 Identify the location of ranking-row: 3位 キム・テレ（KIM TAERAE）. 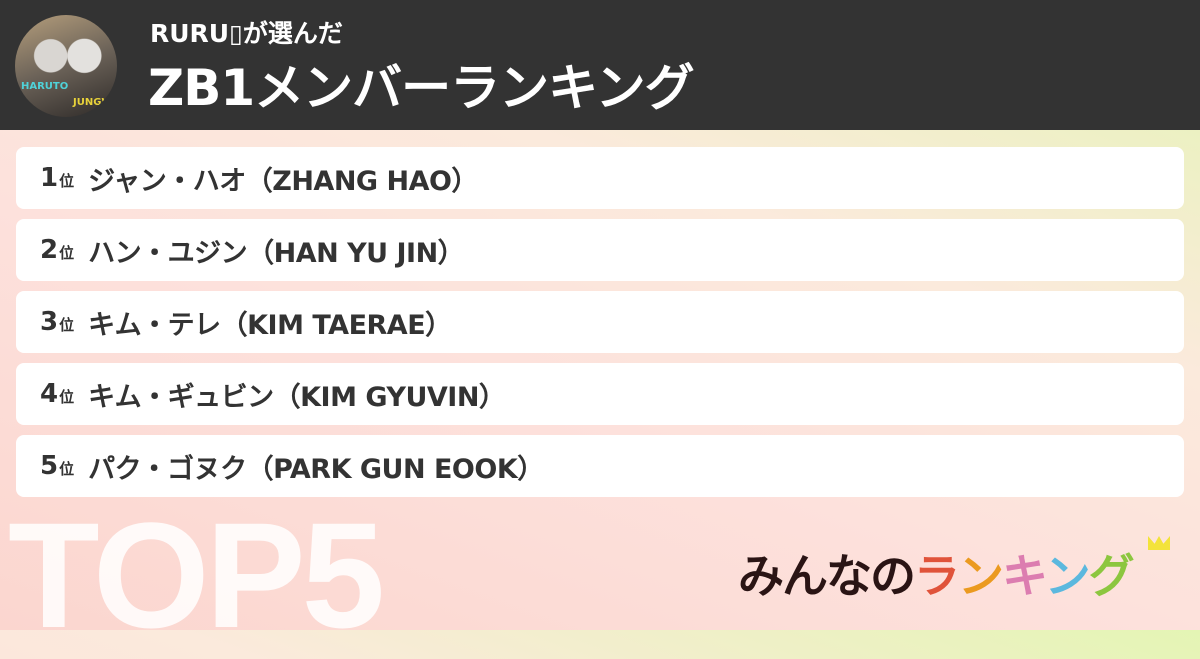
(600, 322).